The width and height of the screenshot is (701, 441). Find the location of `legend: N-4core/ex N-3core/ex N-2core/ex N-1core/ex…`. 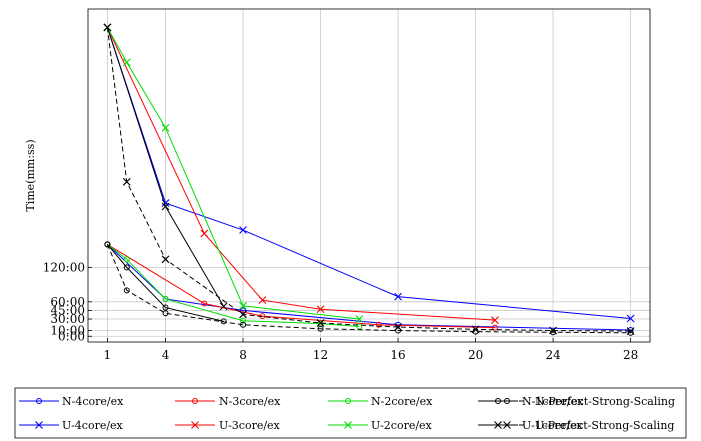

legend: N-4core/ex N-3core/ex N-2core/ex N-1core/ex… is located at coordinates (350, 413).